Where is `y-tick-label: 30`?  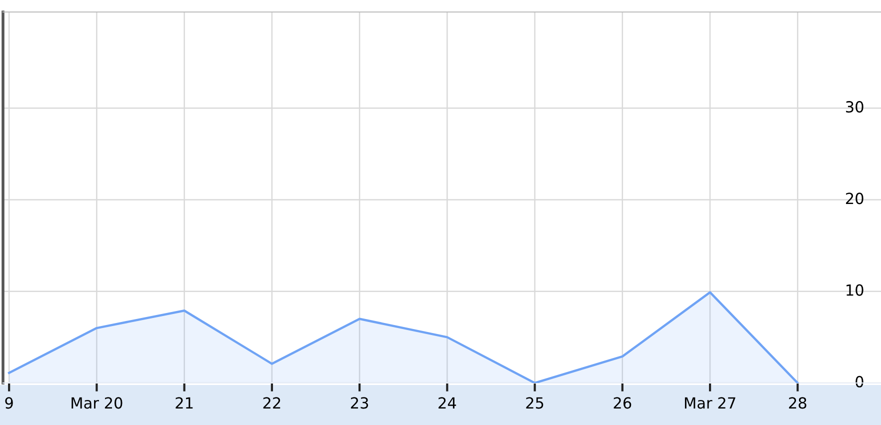 y-tick-label: 30 is located at coordinates (855, 107).